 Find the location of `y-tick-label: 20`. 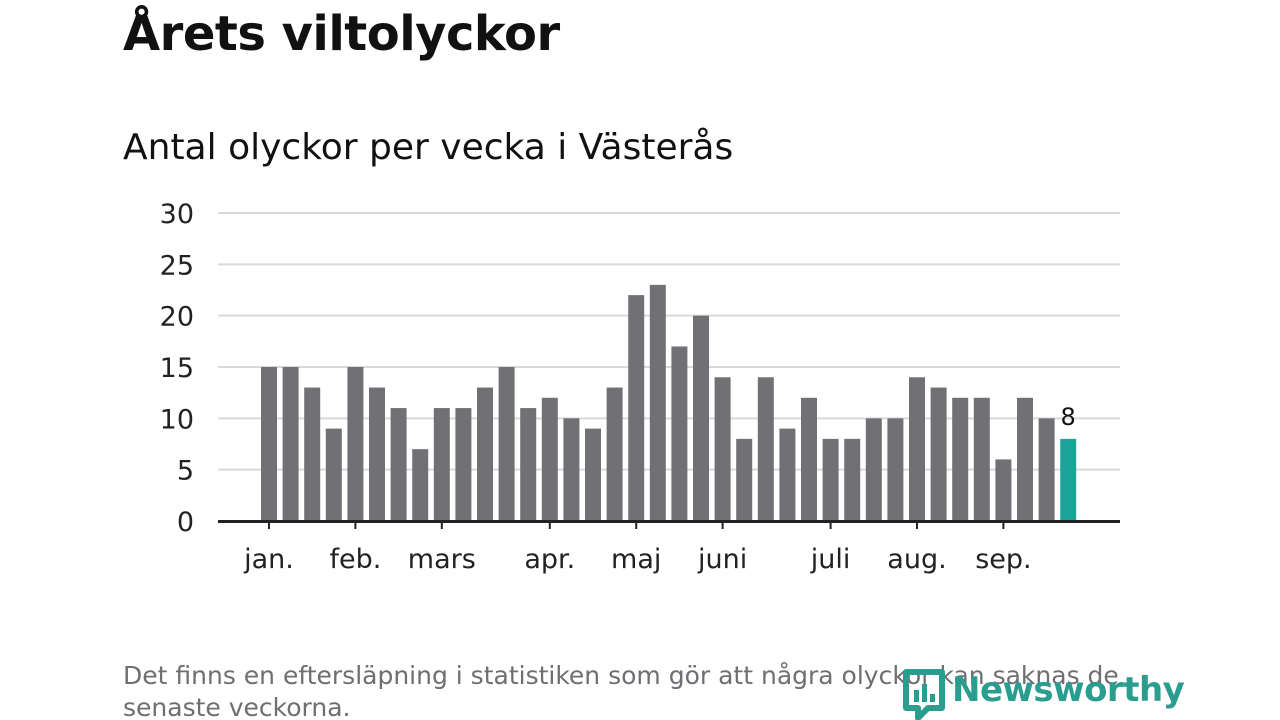

y-tick-label: 20 is located at coordinates (177, 317).